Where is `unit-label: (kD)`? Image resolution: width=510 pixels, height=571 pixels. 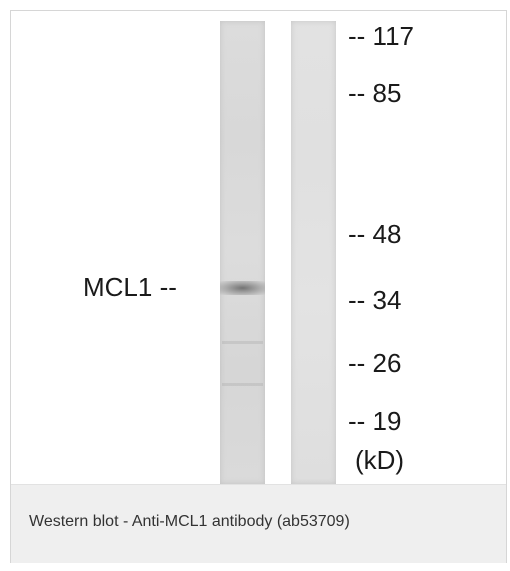 unit-label: (kD) is located at coordinates (380, 460).